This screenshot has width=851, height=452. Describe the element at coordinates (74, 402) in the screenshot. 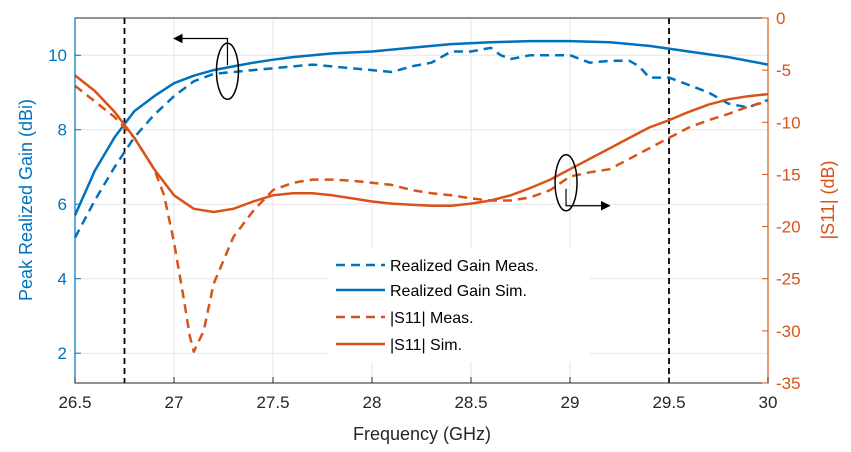

I see `x-tick-label: 26.5` at that location.